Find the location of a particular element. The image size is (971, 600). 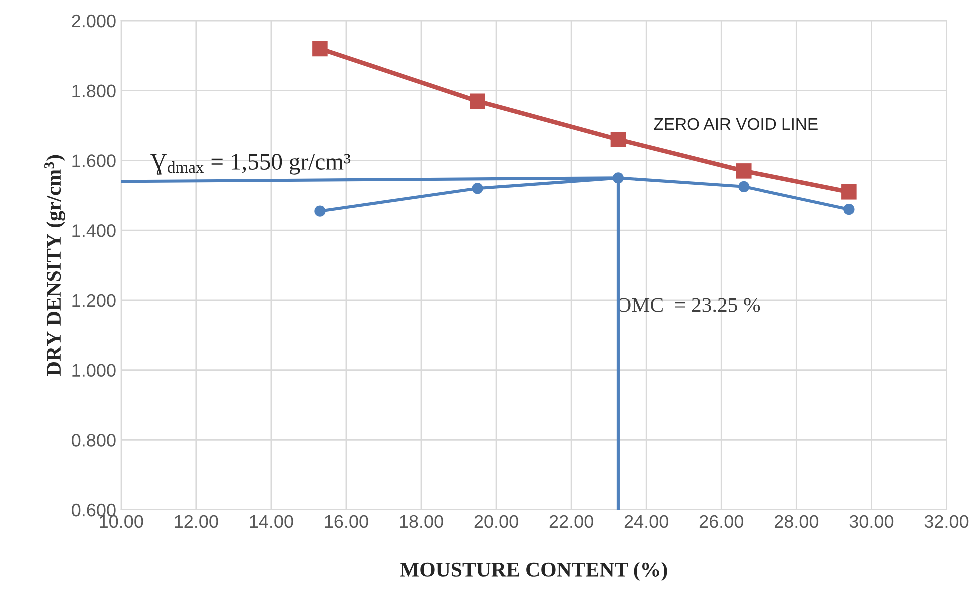

annotation: Ɣ$_{dmax}$ = 1,550 gr/cm³ is located at coordinates (250, 164).